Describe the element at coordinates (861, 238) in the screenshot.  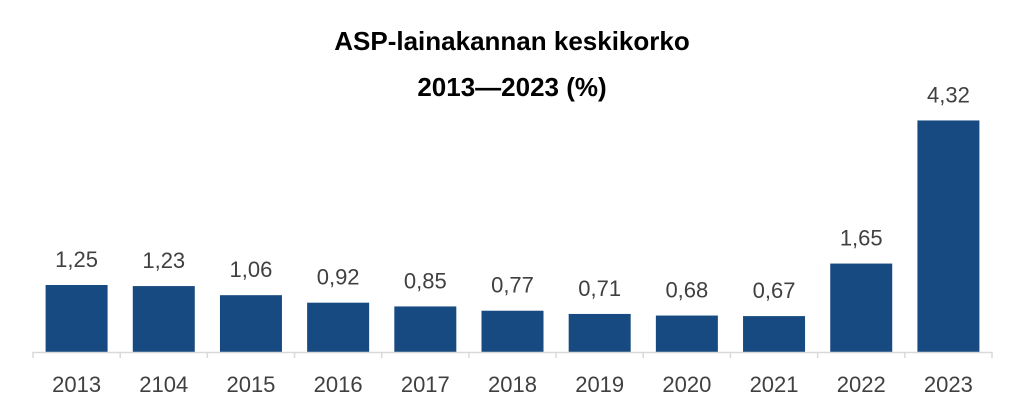
I see `data-label-2022: 1,65` at that location.